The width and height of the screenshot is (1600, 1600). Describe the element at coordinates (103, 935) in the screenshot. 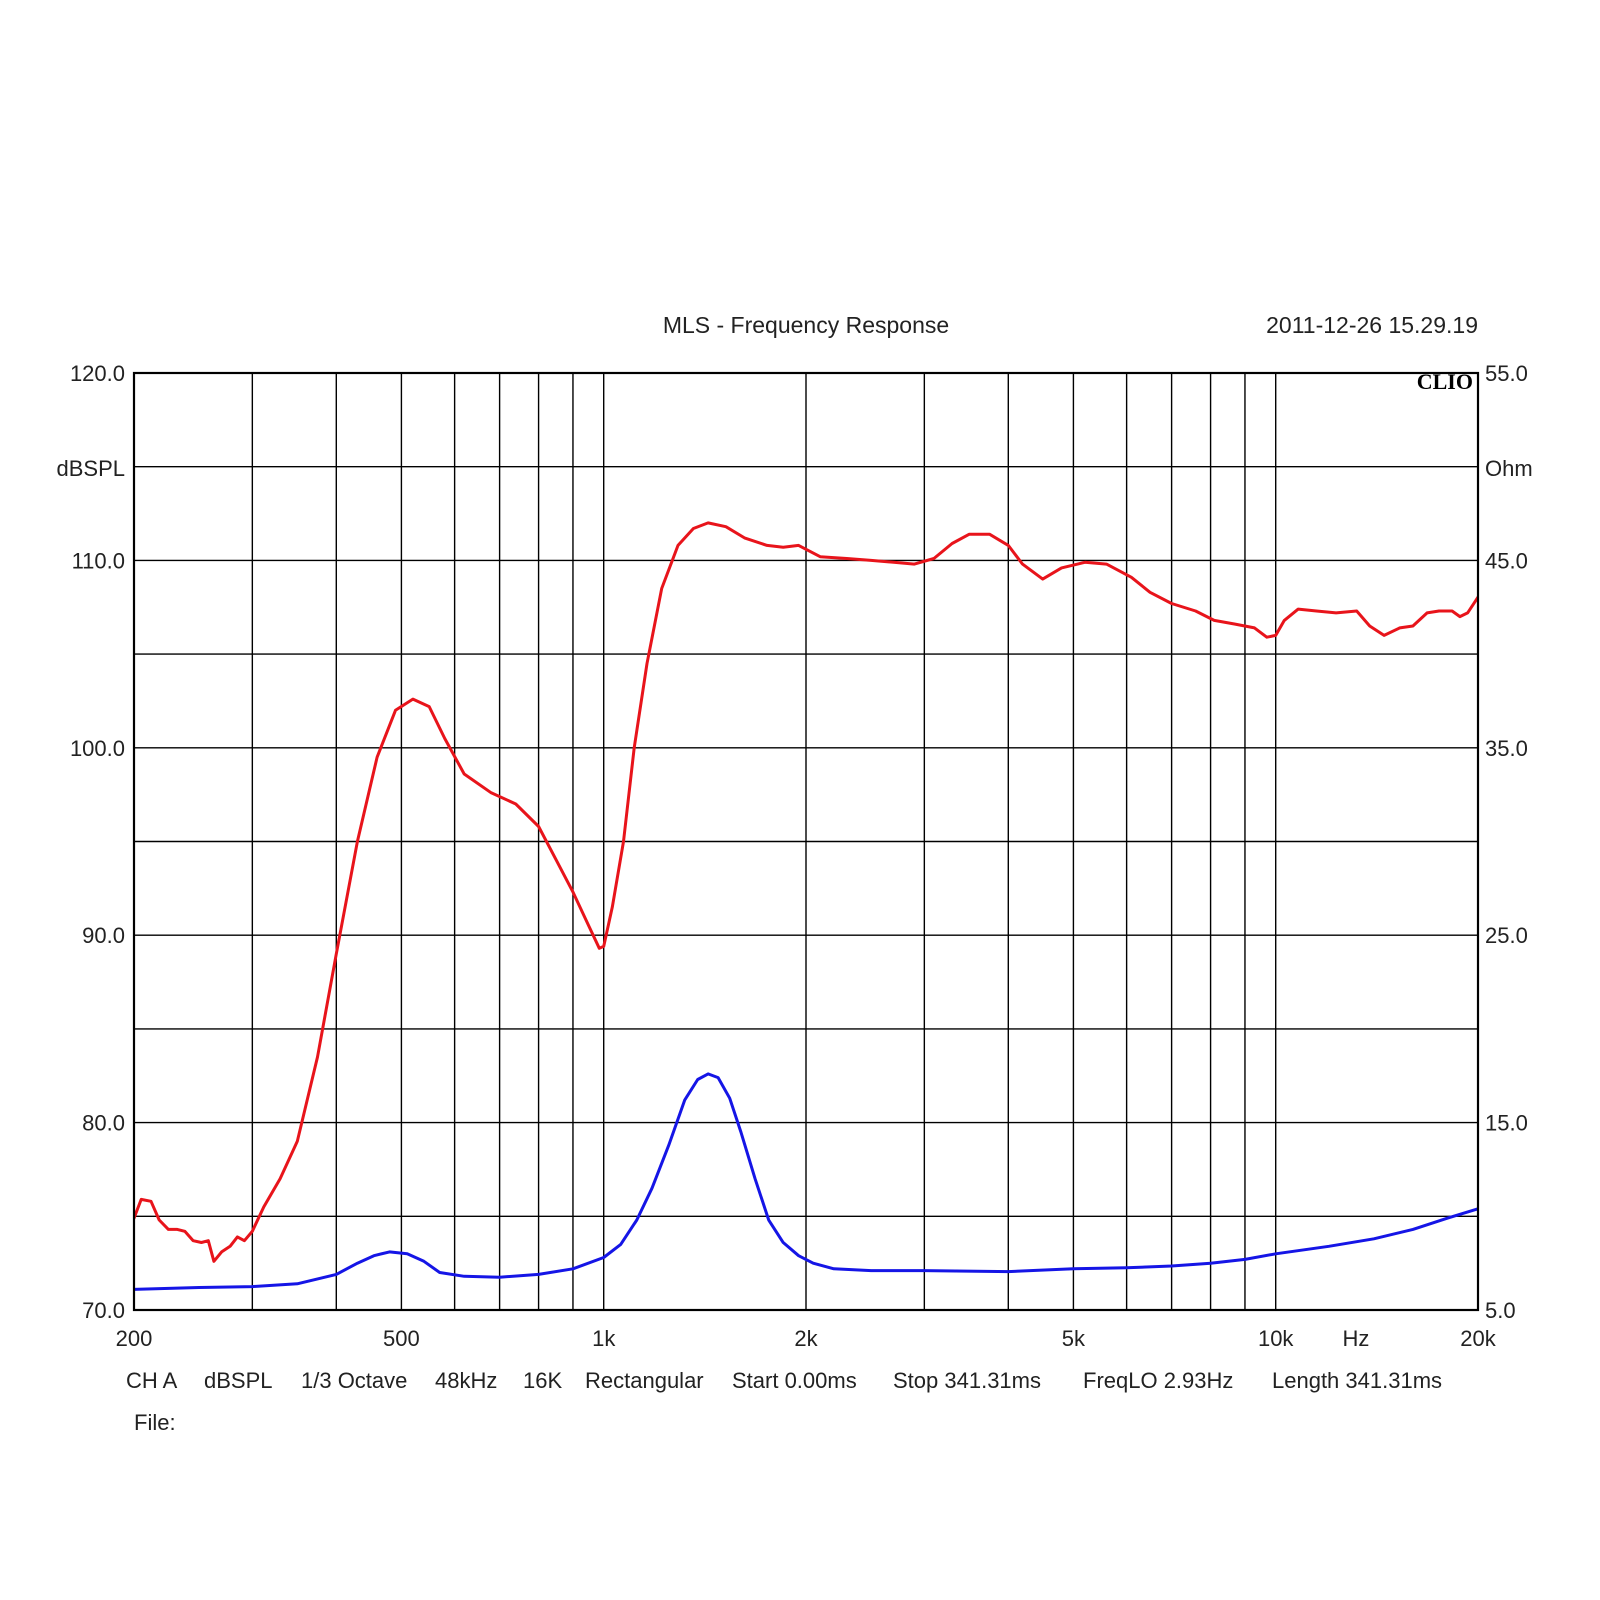

I see `y-left-tick-label: 90.0` at that location.